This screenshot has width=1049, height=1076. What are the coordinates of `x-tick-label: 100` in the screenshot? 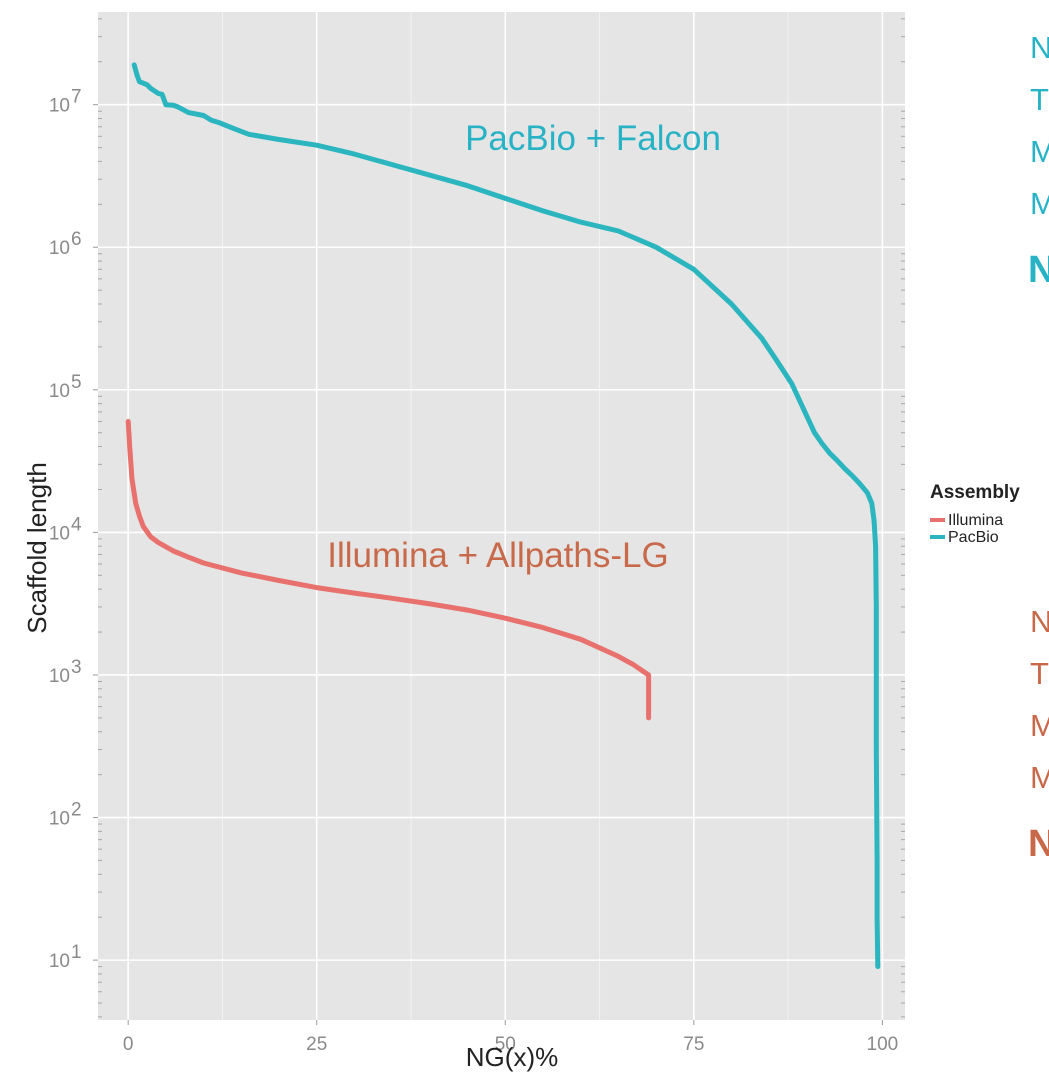 It's located at (883, 1044).